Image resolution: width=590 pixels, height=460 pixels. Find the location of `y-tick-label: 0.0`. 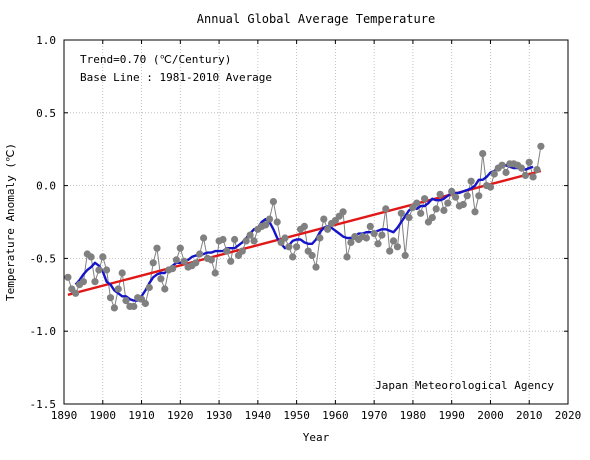

y-tick-label: 0.0 is located at coordinates (46, 186).